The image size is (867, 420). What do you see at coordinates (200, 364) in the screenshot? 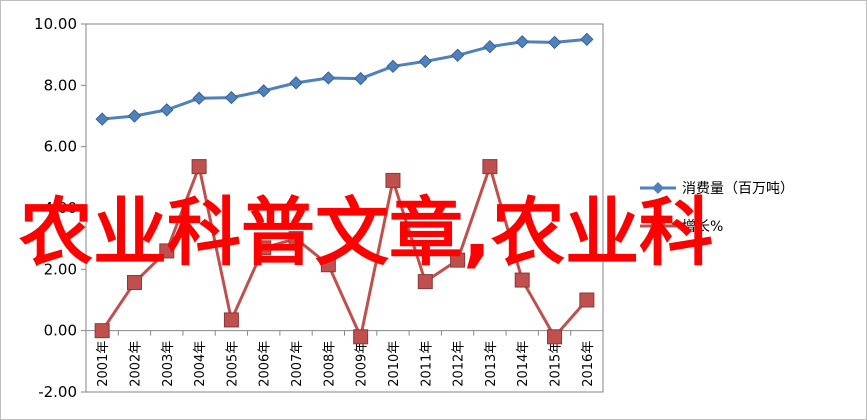
I see `x-tick-label: 2004年` at bounding box center [200, 364].